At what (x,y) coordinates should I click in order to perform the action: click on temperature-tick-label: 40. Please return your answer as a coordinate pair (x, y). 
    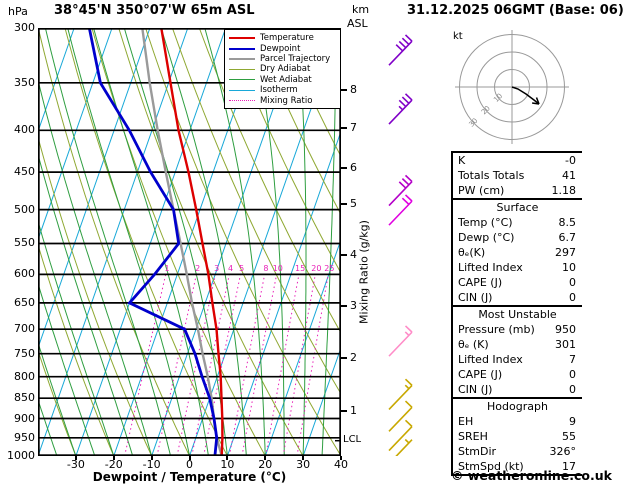
    Looking at the image, I should click on (341, 464).